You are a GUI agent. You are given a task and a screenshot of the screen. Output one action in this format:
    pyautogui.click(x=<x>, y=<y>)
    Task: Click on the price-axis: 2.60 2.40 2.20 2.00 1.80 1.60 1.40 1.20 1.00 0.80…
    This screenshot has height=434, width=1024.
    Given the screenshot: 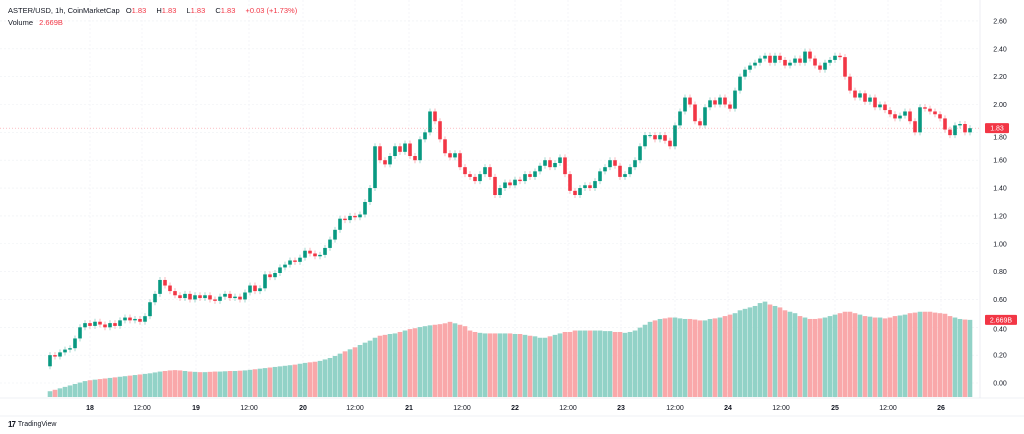 What is the action you would take?
    pyautogui.click(x=993, y=199)
    